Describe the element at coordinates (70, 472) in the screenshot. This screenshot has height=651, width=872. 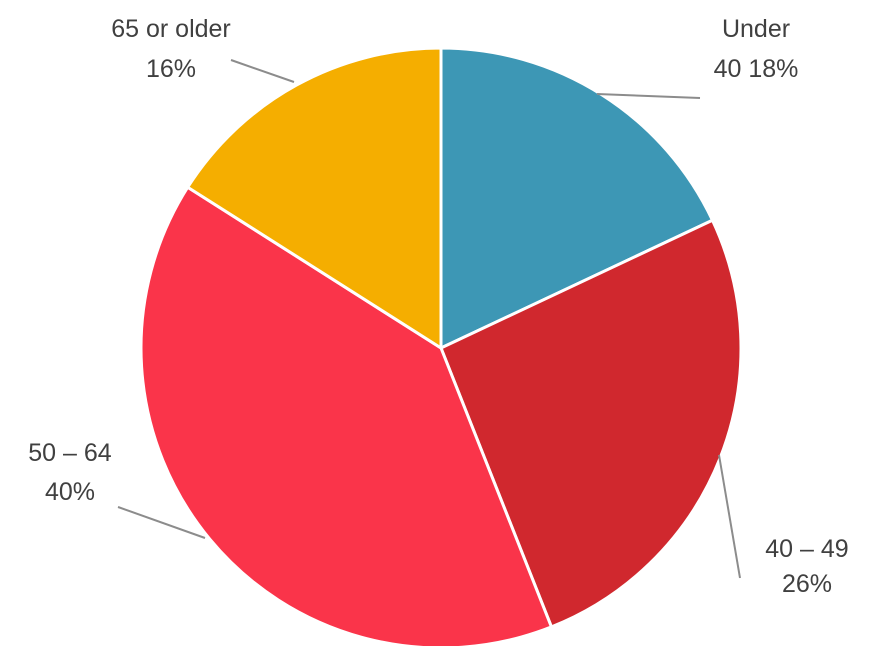
I see `slice-label-50-64: 50 – 64 40%` at that location.